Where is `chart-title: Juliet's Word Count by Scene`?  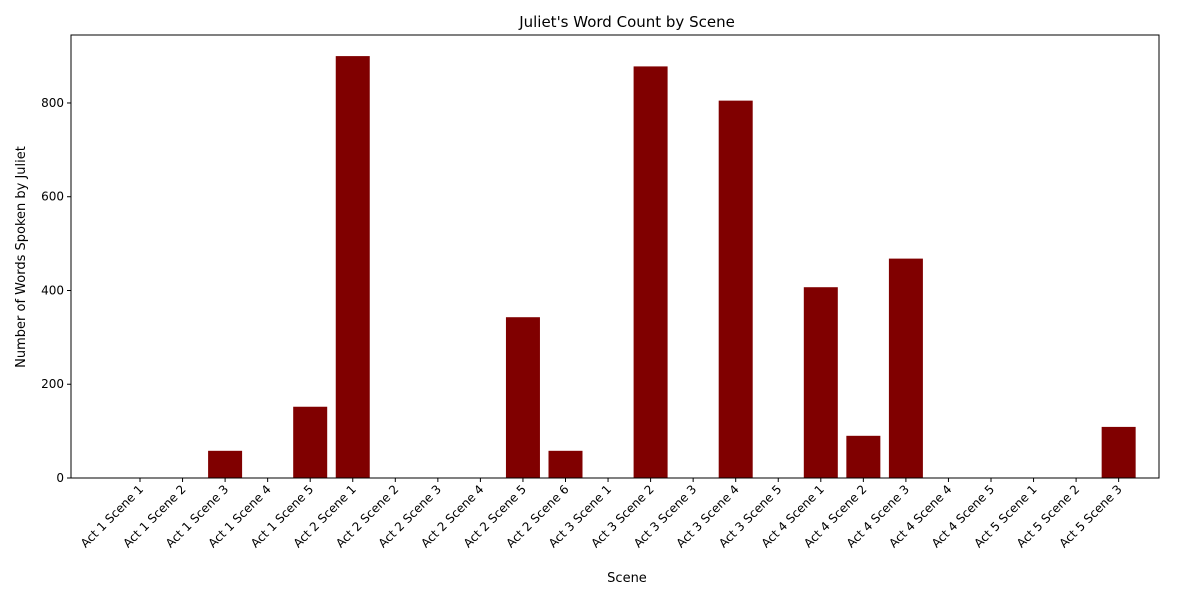 chart-title: Juliet's Word Count by Scene is located at coordinates (626, 22).